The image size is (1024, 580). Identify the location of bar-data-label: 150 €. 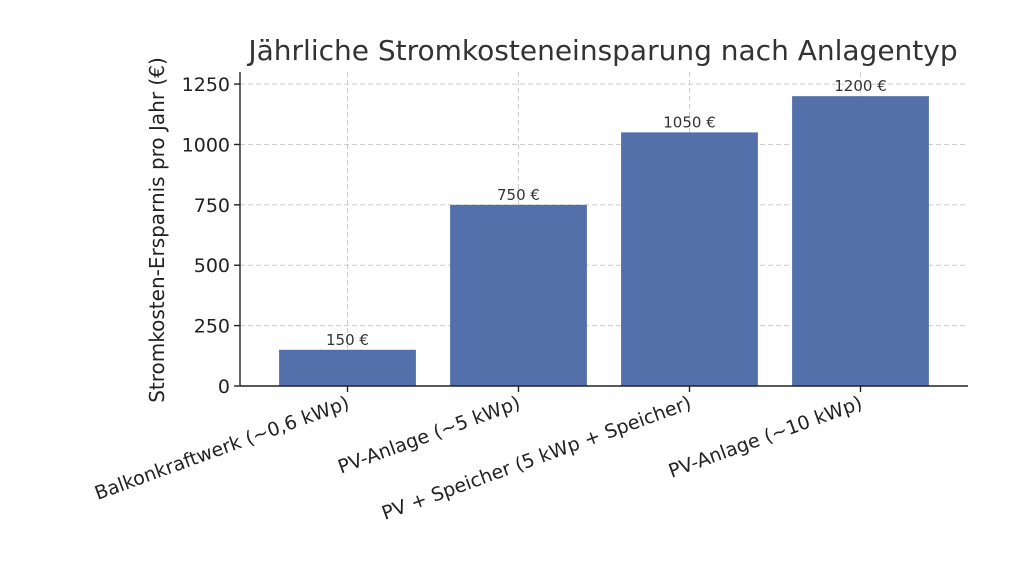
(347, 340).